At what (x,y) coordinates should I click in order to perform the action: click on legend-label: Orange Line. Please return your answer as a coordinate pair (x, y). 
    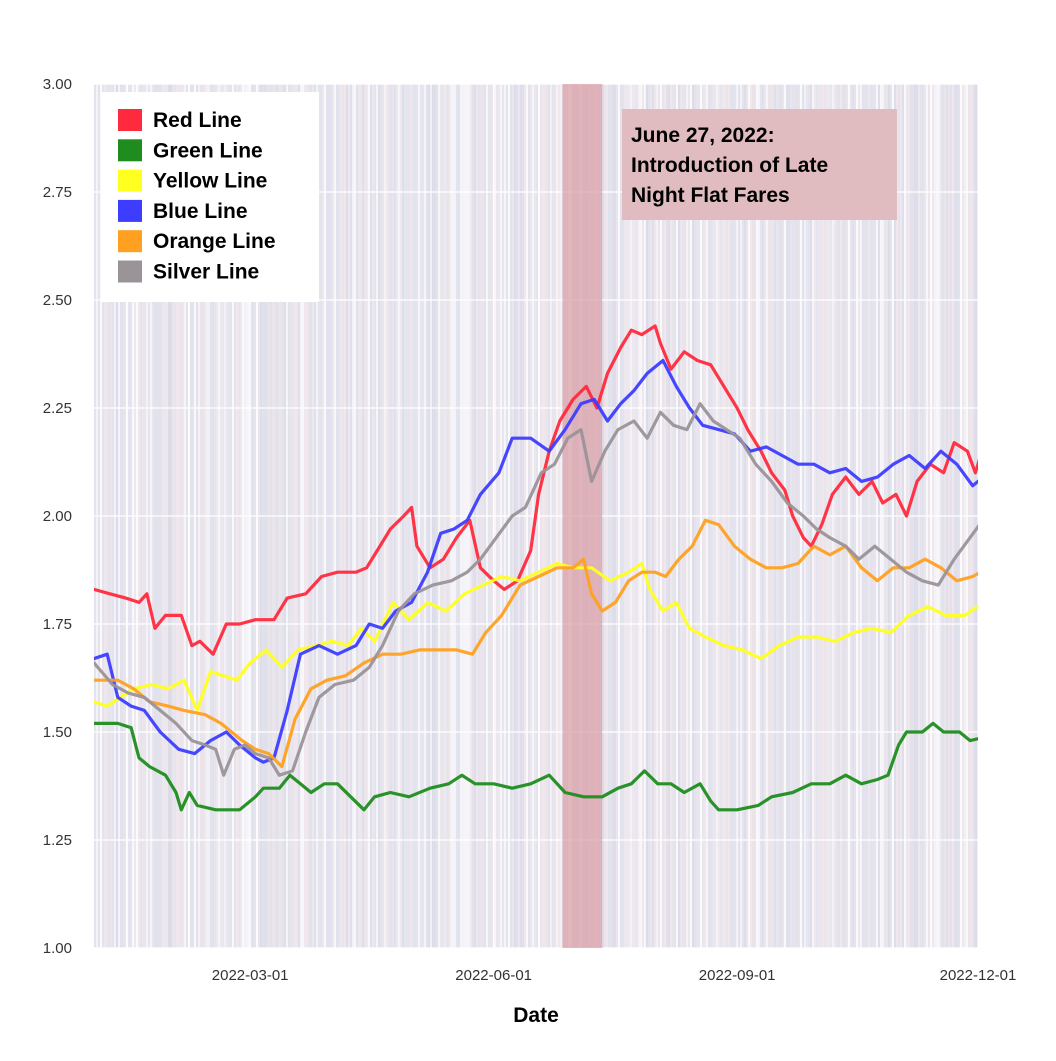
    Looking at the image, I should click on (214, 241).